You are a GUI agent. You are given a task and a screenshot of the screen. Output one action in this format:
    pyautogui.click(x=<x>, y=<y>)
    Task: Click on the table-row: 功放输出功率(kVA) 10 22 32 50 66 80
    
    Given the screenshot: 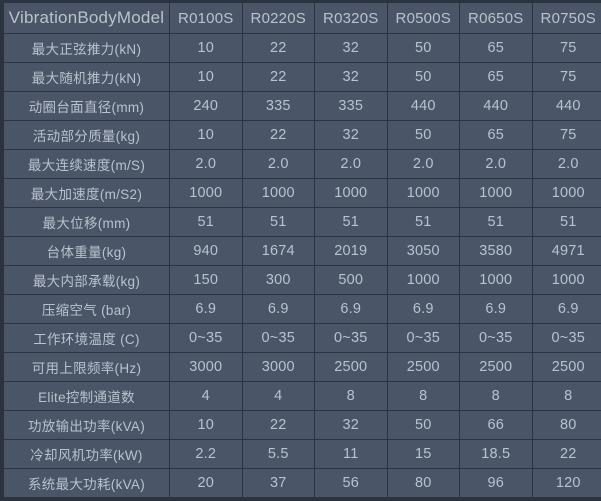 What is the action you would take?
    pyautogui.click(x=302, y=425)
    